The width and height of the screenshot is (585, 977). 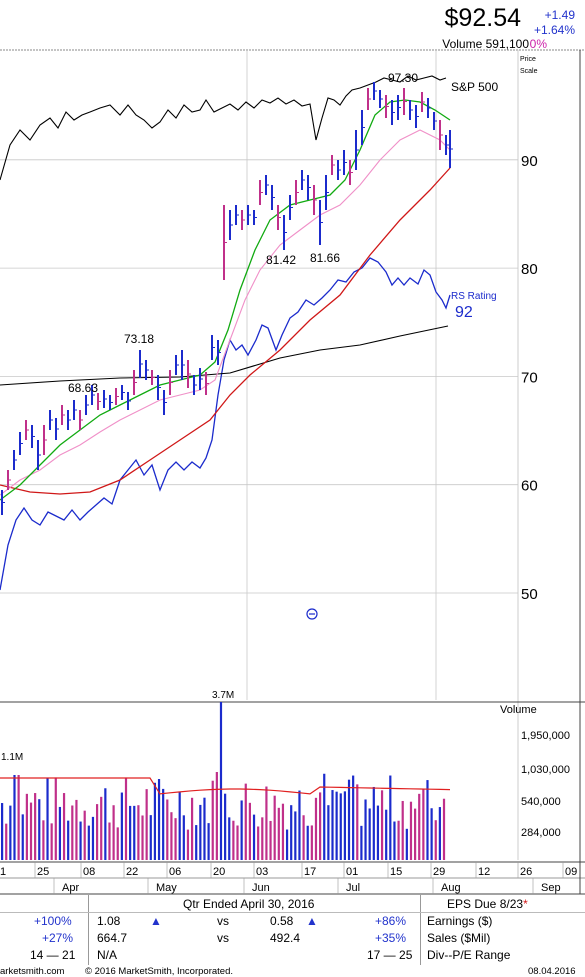 What do you see at coordinates (281, 260) in the screenshot?
I see `price-annotation-2: 81.42` at bounding box center [281, 260].